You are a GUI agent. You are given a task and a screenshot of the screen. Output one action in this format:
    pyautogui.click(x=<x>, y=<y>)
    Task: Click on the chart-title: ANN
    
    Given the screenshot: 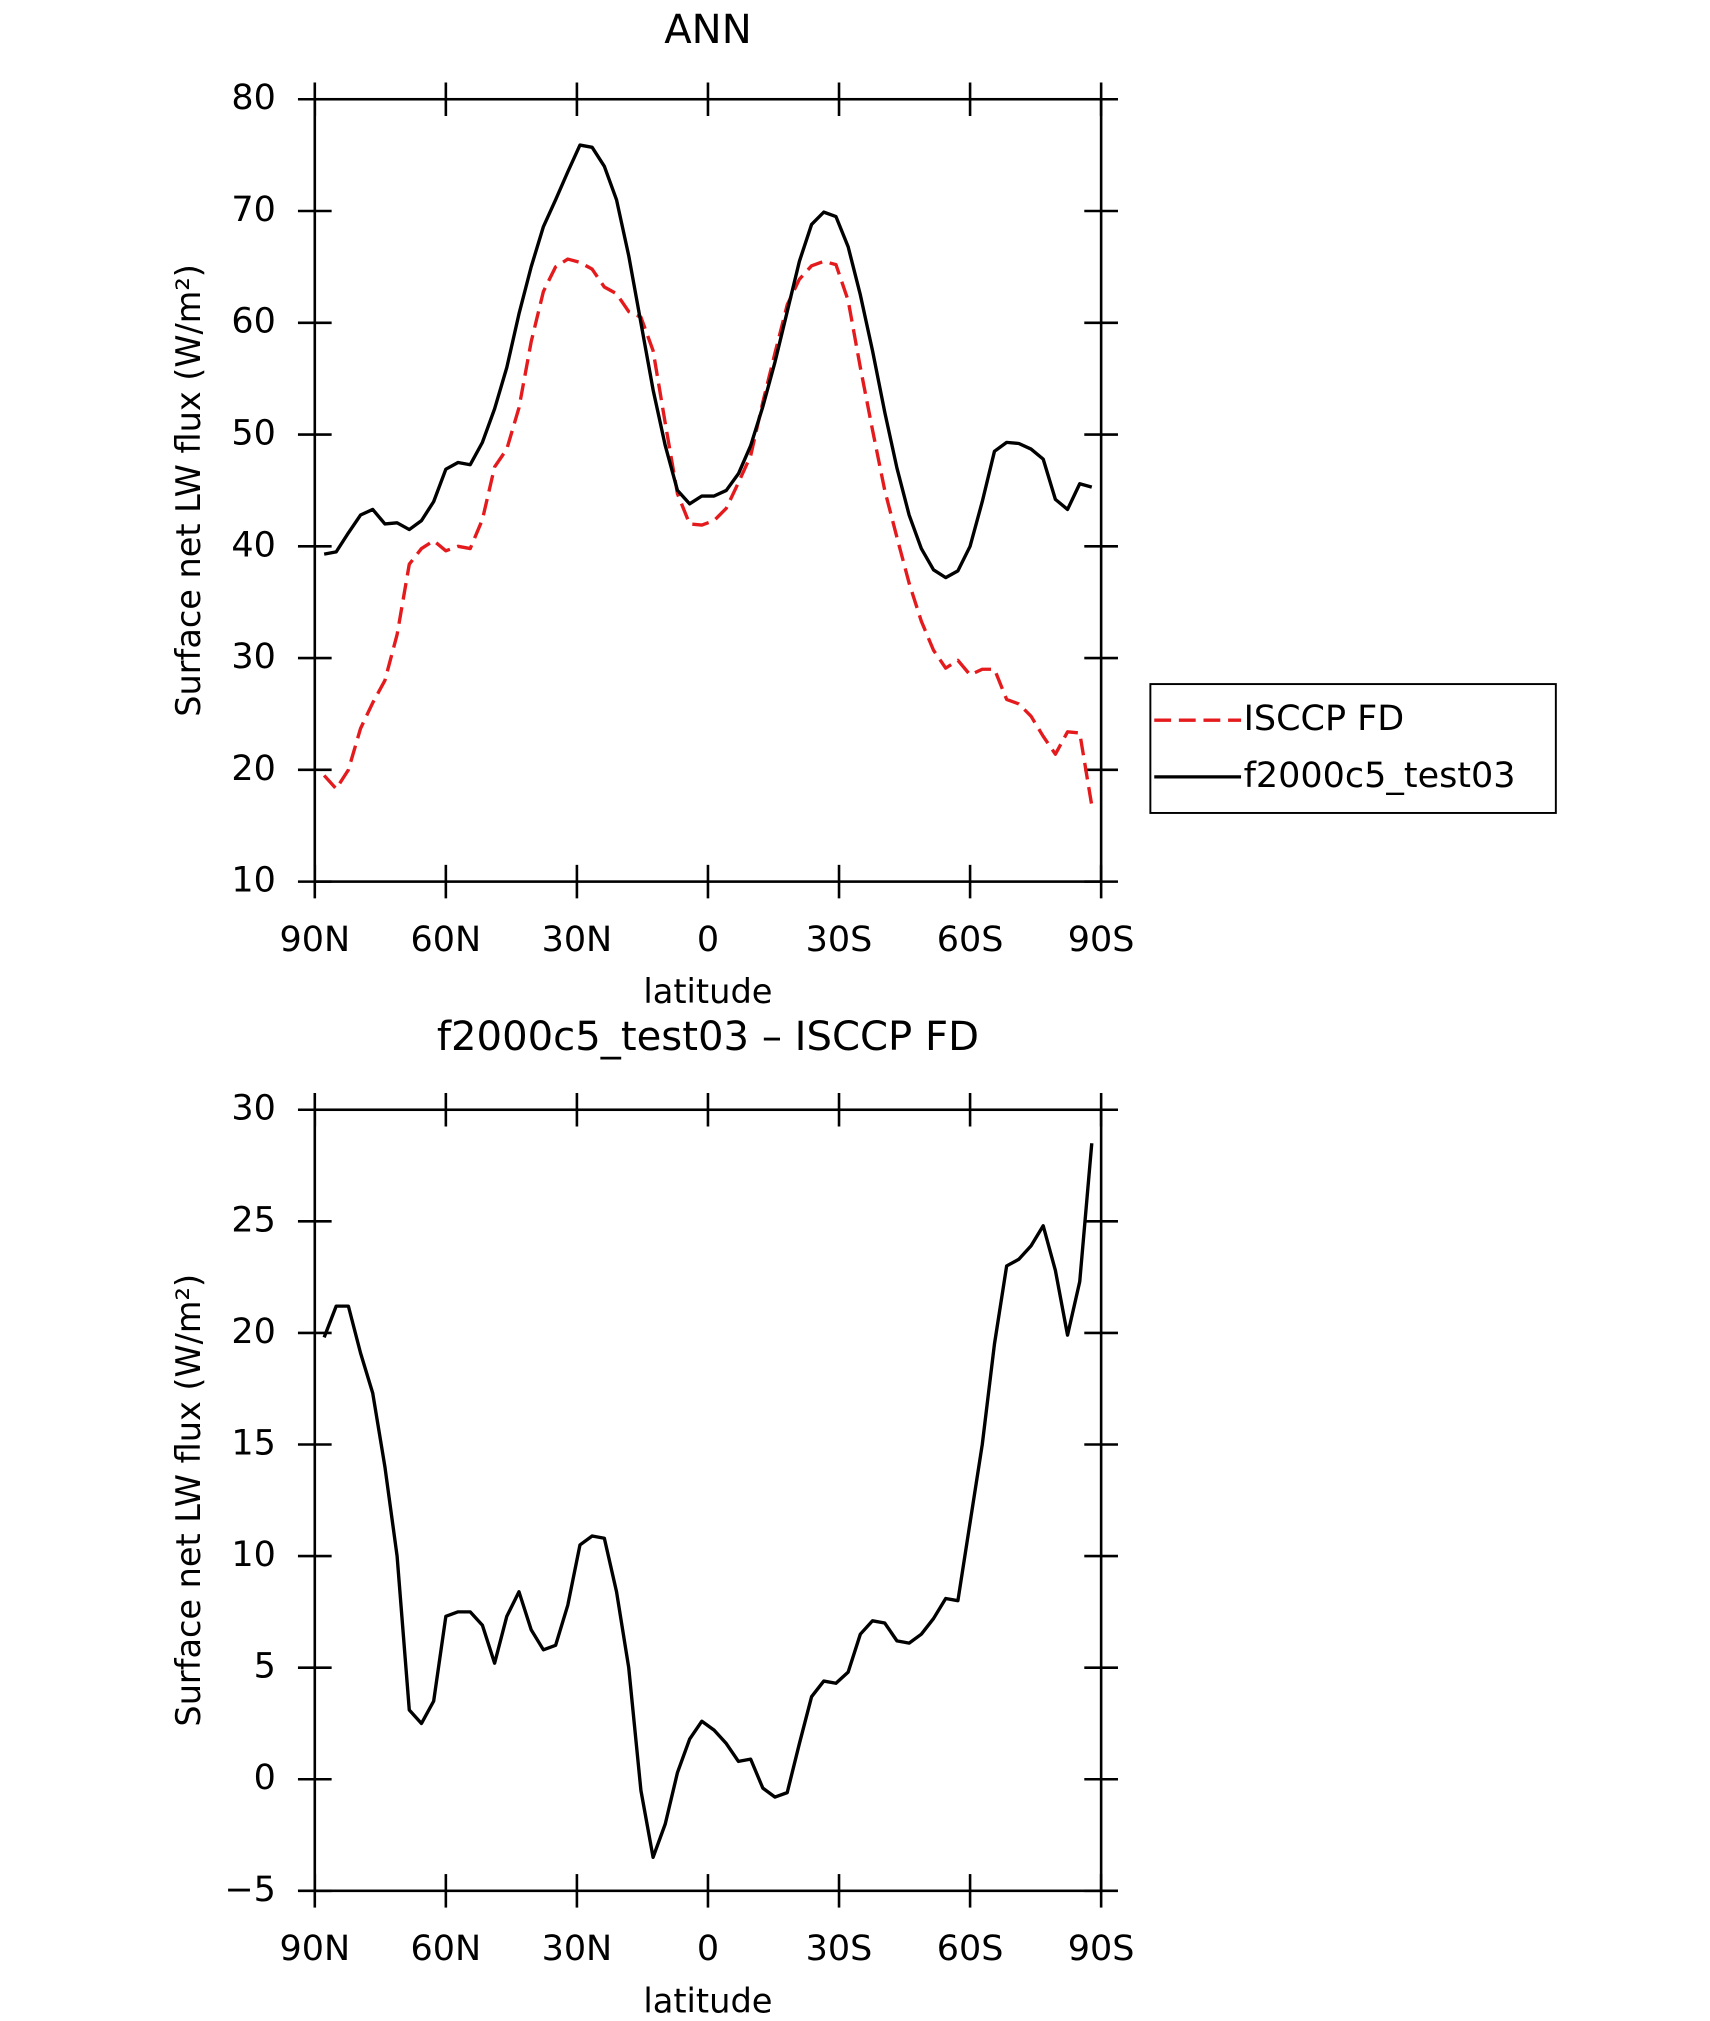 What is the action you would take?
    pyautogui.click(x=708, y=30)
    